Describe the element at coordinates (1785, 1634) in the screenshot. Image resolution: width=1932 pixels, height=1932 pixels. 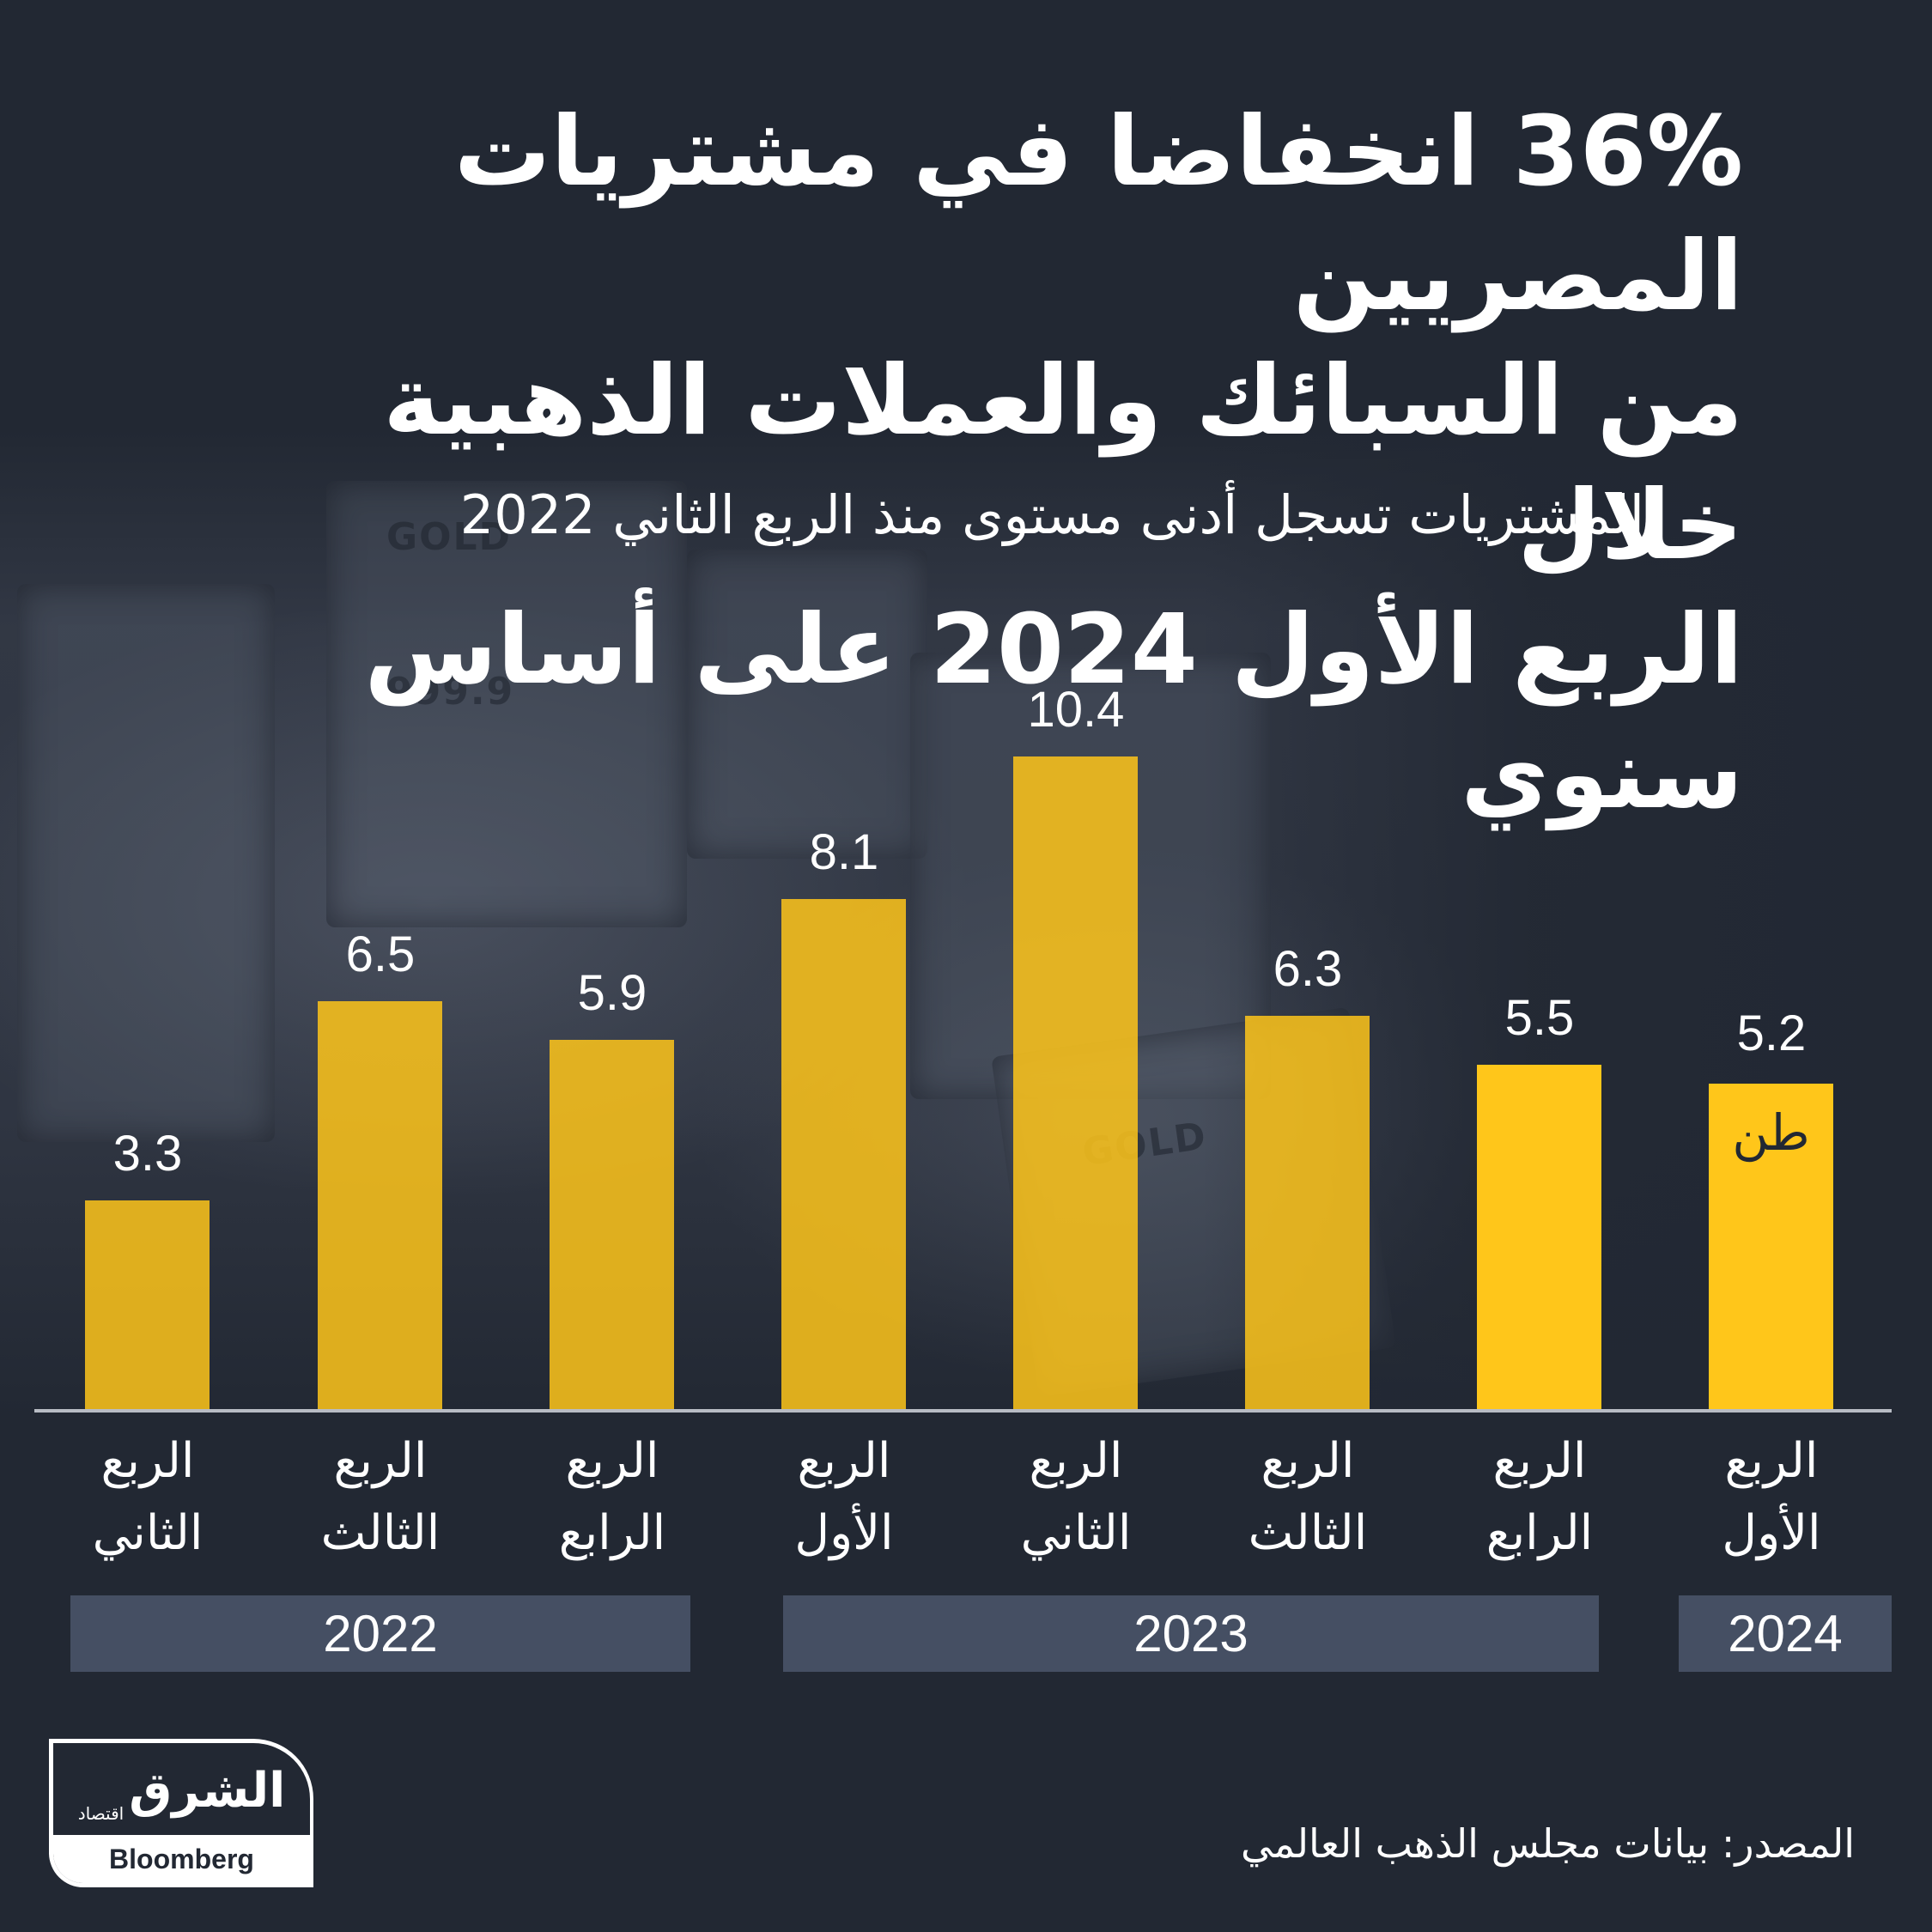
I see `year-band-2024: 2024` at that location.